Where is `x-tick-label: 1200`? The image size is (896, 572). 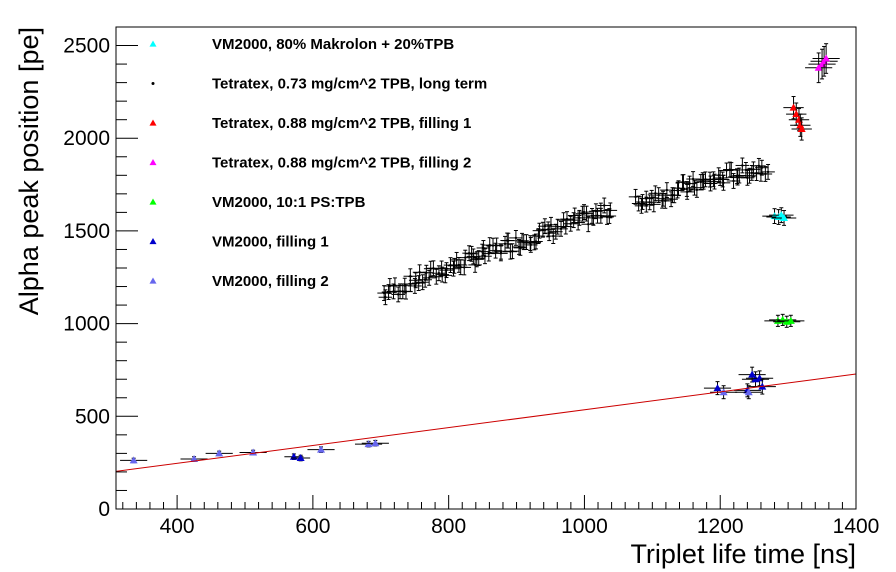
x-tick-label: 1200 is located at coordinates (720, 526).